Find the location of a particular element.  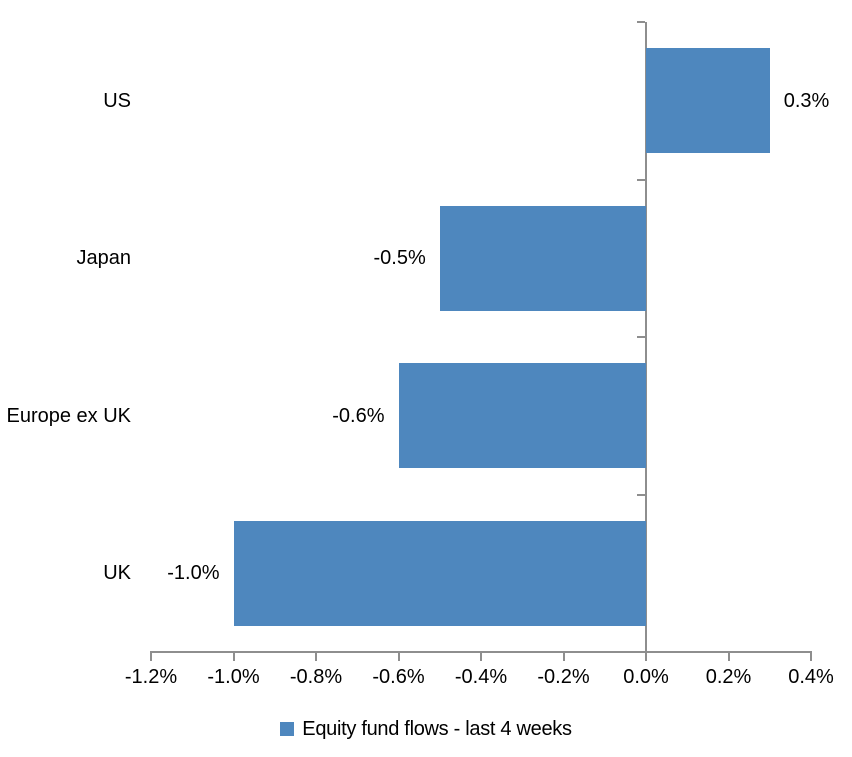

bar-europe-ex-uk is located at coordinates (522, 416).